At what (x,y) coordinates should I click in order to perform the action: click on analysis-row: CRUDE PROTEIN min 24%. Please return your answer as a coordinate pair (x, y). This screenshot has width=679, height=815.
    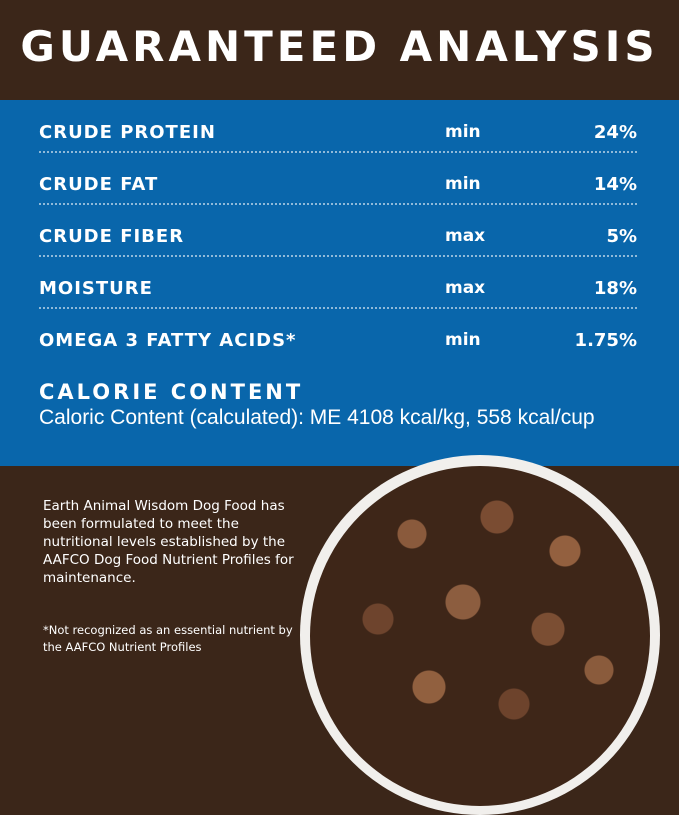
    Looking at the image, I should click on (338, 126).